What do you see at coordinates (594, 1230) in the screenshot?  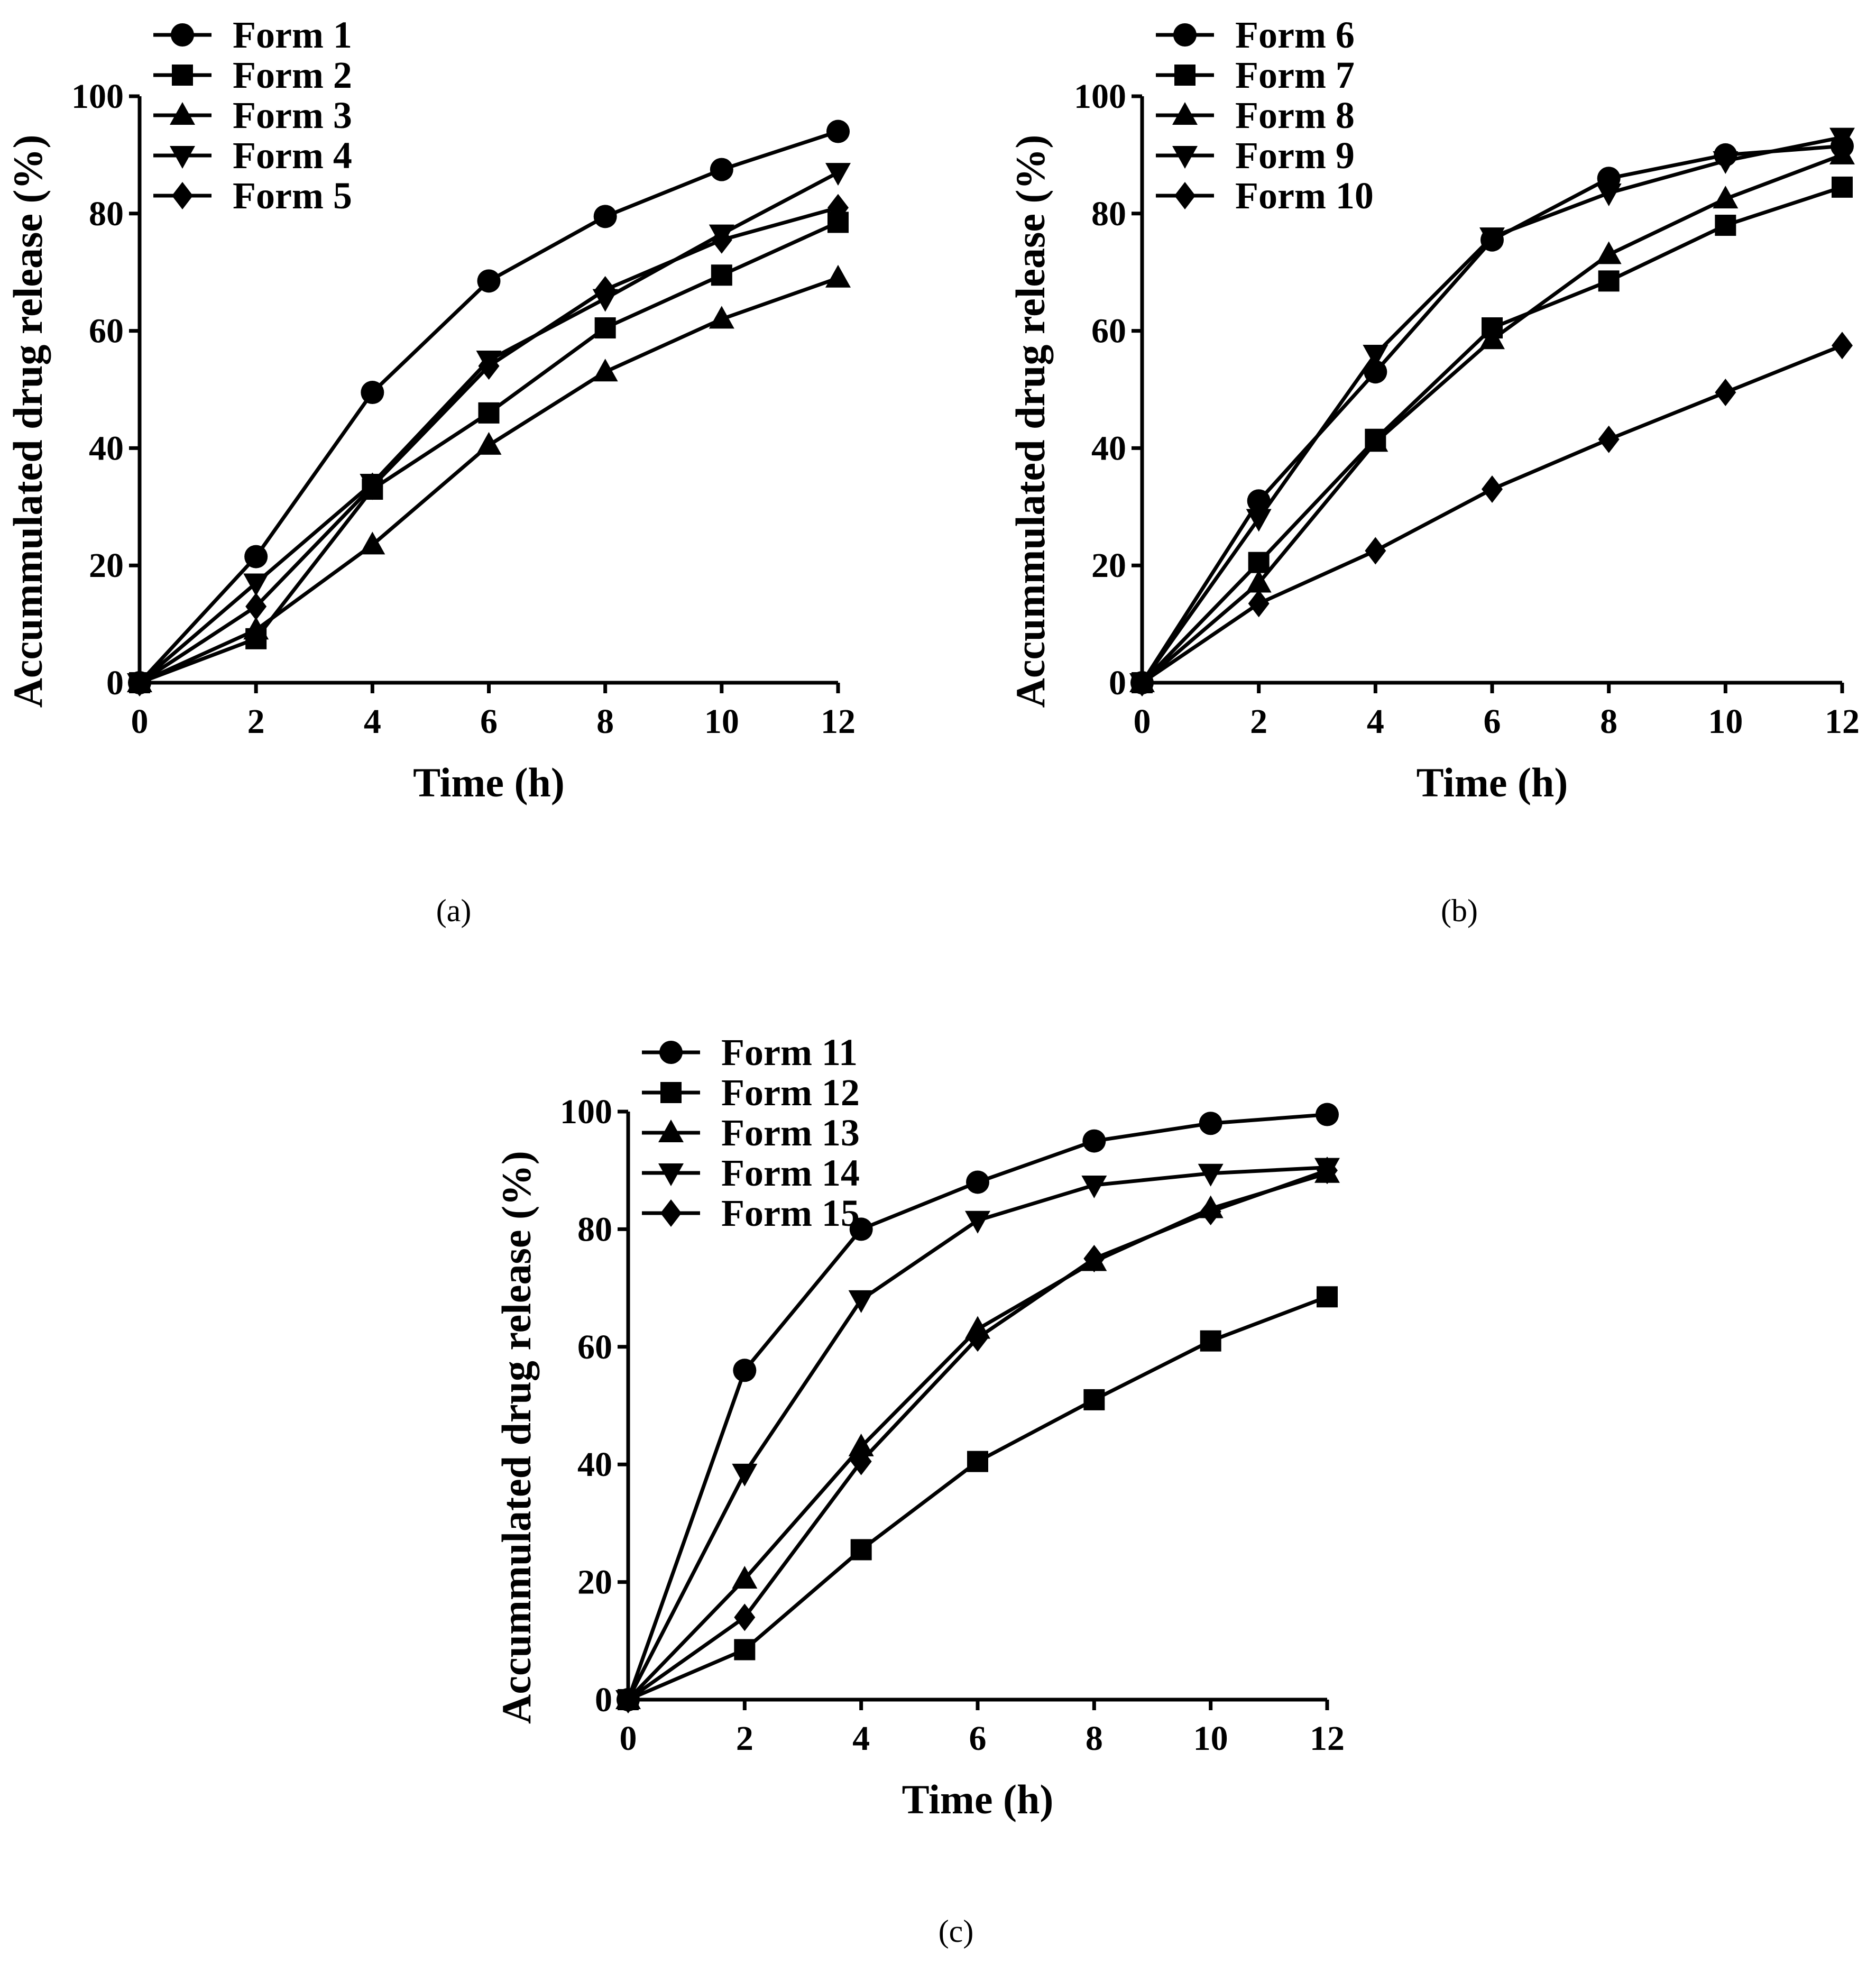 I see `y-tick-label-c: 80` at bounding box center [594, 1230].